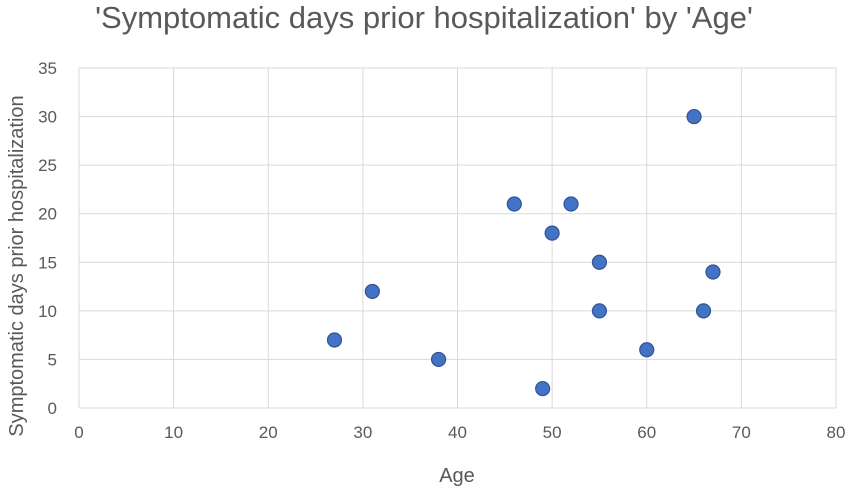 This screenshot has width=851, height=491. I want to click on x-tick-label: 10, so click(173, 432).